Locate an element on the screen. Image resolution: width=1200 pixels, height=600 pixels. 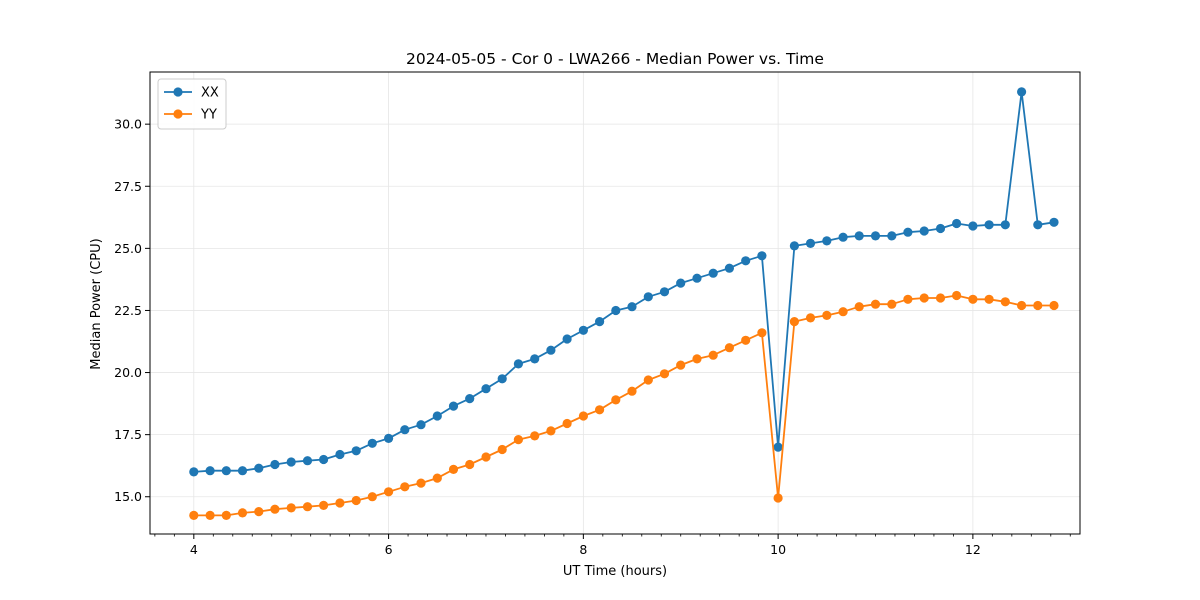
legend-item-xx: XX is located at coordinates (191, 93).